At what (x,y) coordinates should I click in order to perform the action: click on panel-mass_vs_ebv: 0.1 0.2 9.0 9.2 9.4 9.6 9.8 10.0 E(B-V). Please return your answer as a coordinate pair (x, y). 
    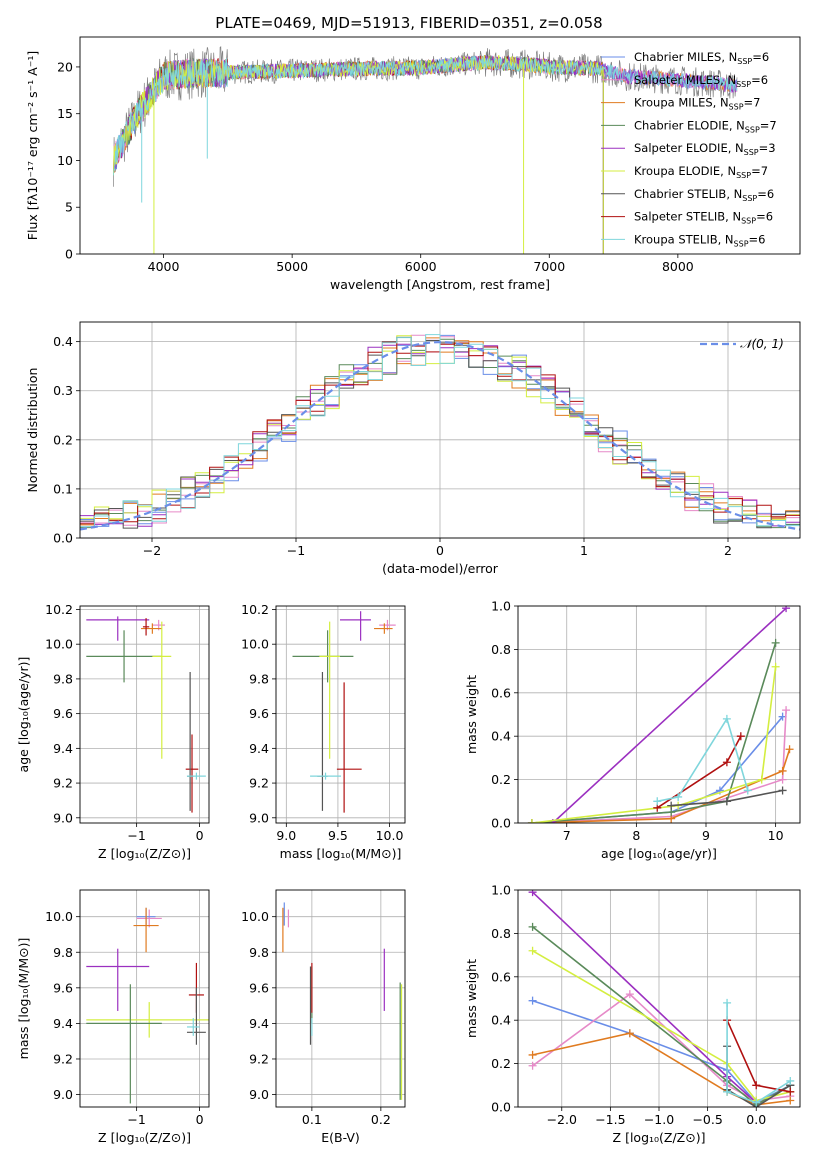
    Looking at the image, I should click on (323, 1017).